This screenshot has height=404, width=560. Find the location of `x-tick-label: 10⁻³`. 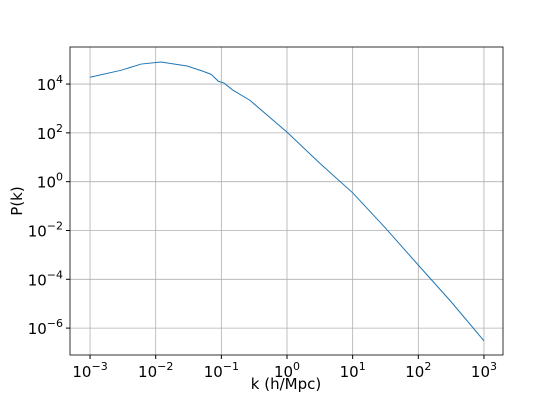

x-tick-label: 10⁻³ is located at coordinates (89, 370).